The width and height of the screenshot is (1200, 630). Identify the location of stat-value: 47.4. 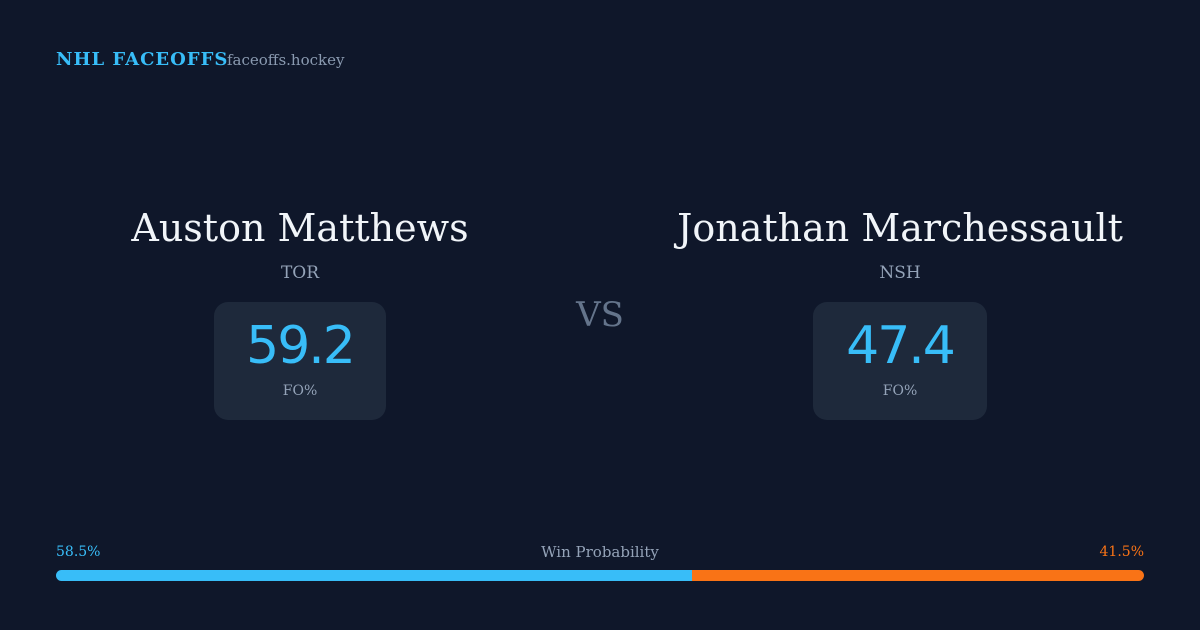
(901, 346).